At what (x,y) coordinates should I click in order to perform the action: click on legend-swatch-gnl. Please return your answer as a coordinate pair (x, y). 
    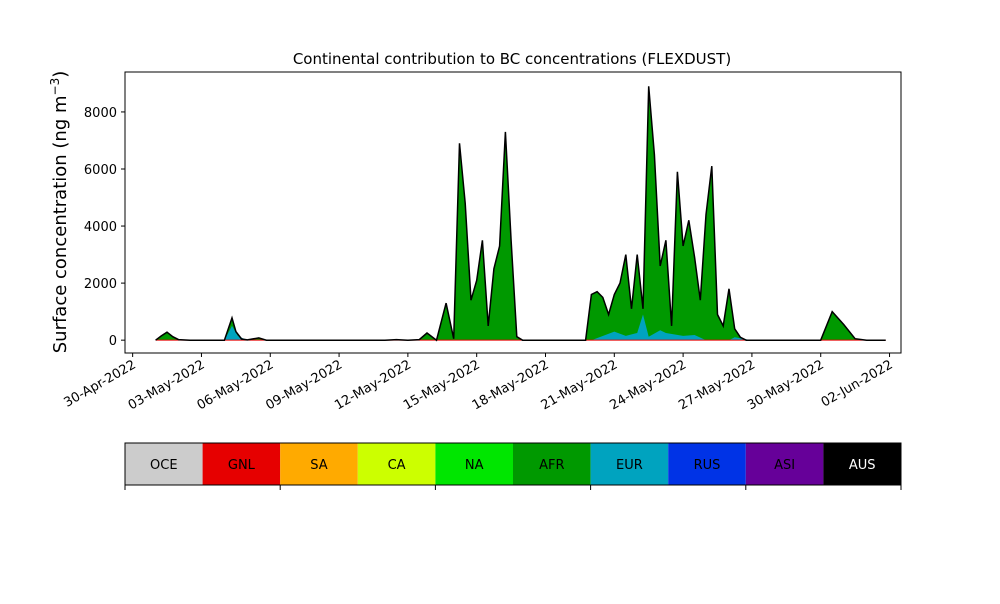
    Looking at the image, I should click on (241, 464).